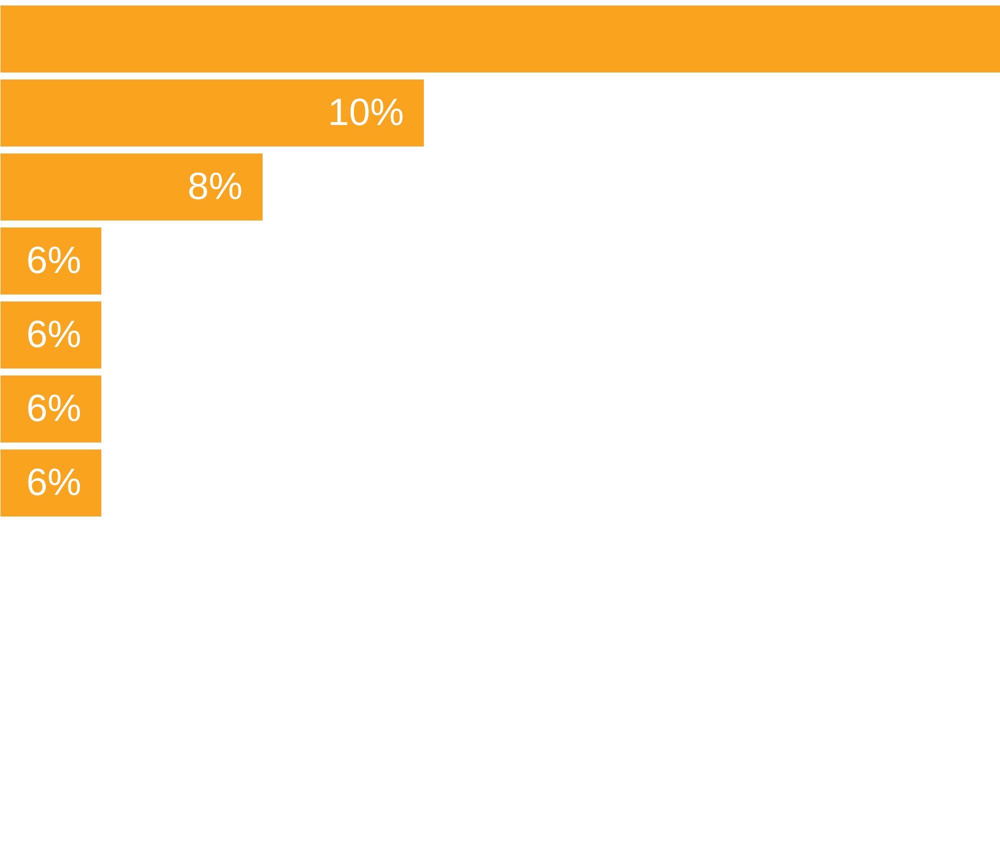 The image size is (1000, 848). I want to click on data-label: 10%, so click(366, 113).